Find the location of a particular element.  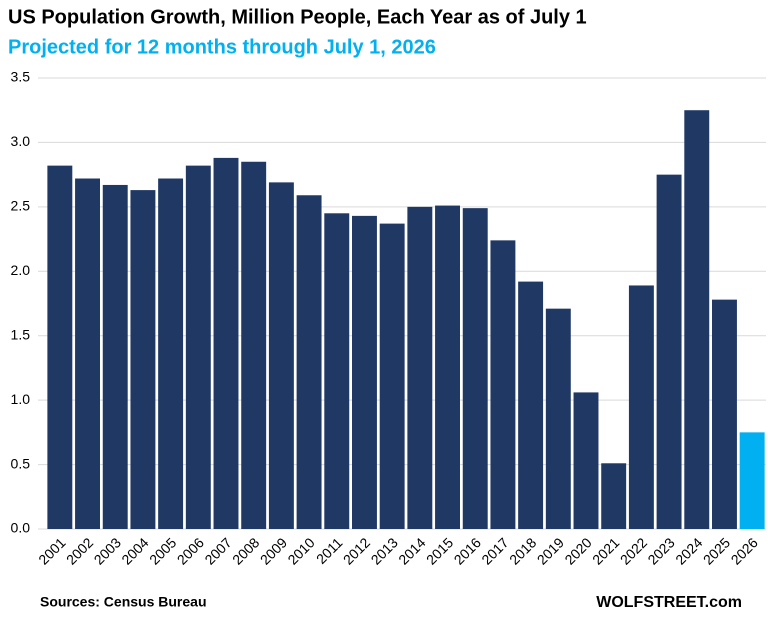

x-tick-label: 2011 is located at coordinates (329, 550).